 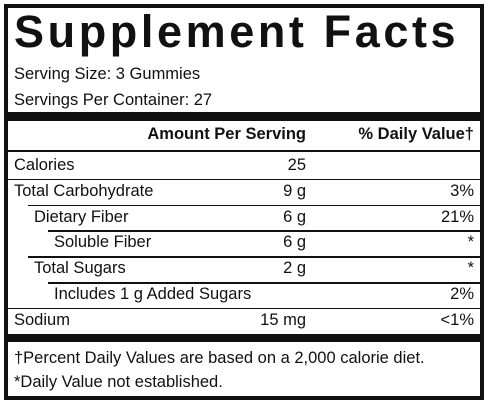 What do you see at coordinates (84, 190) in the screenshot?
I see `nutrient-name: Total Carbohydrate` at bounding box center [84, 190].